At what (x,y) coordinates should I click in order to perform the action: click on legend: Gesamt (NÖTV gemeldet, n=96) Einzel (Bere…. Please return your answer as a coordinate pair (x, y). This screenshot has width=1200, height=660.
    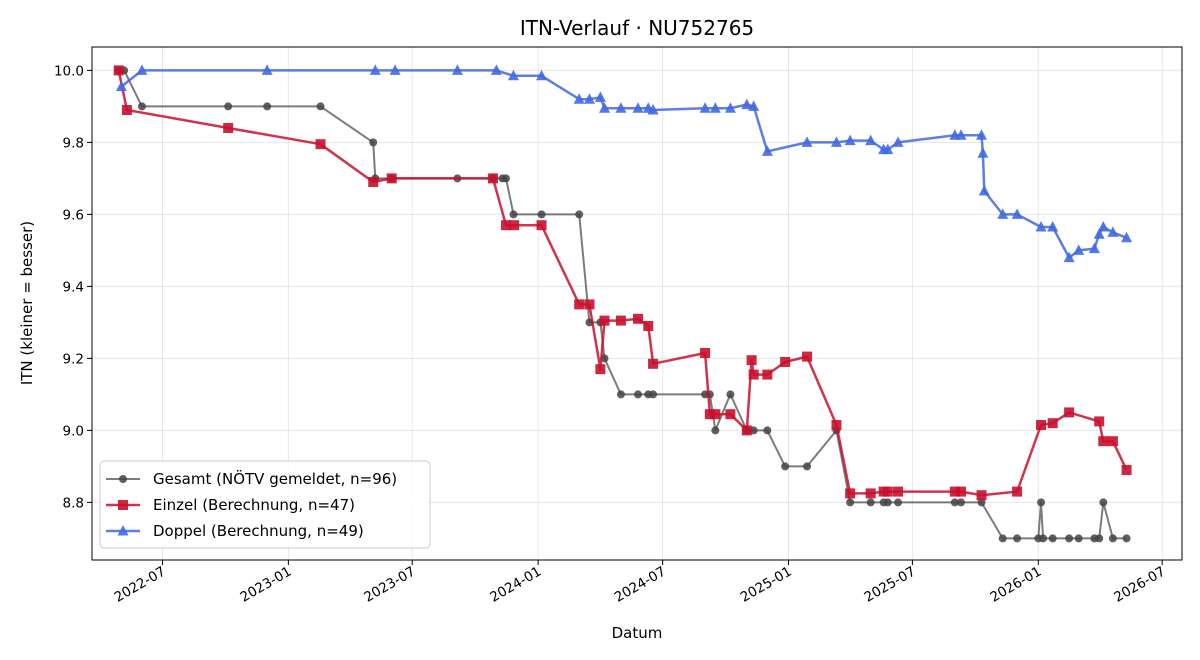
    Looking at the image, I should click on (265, 504).